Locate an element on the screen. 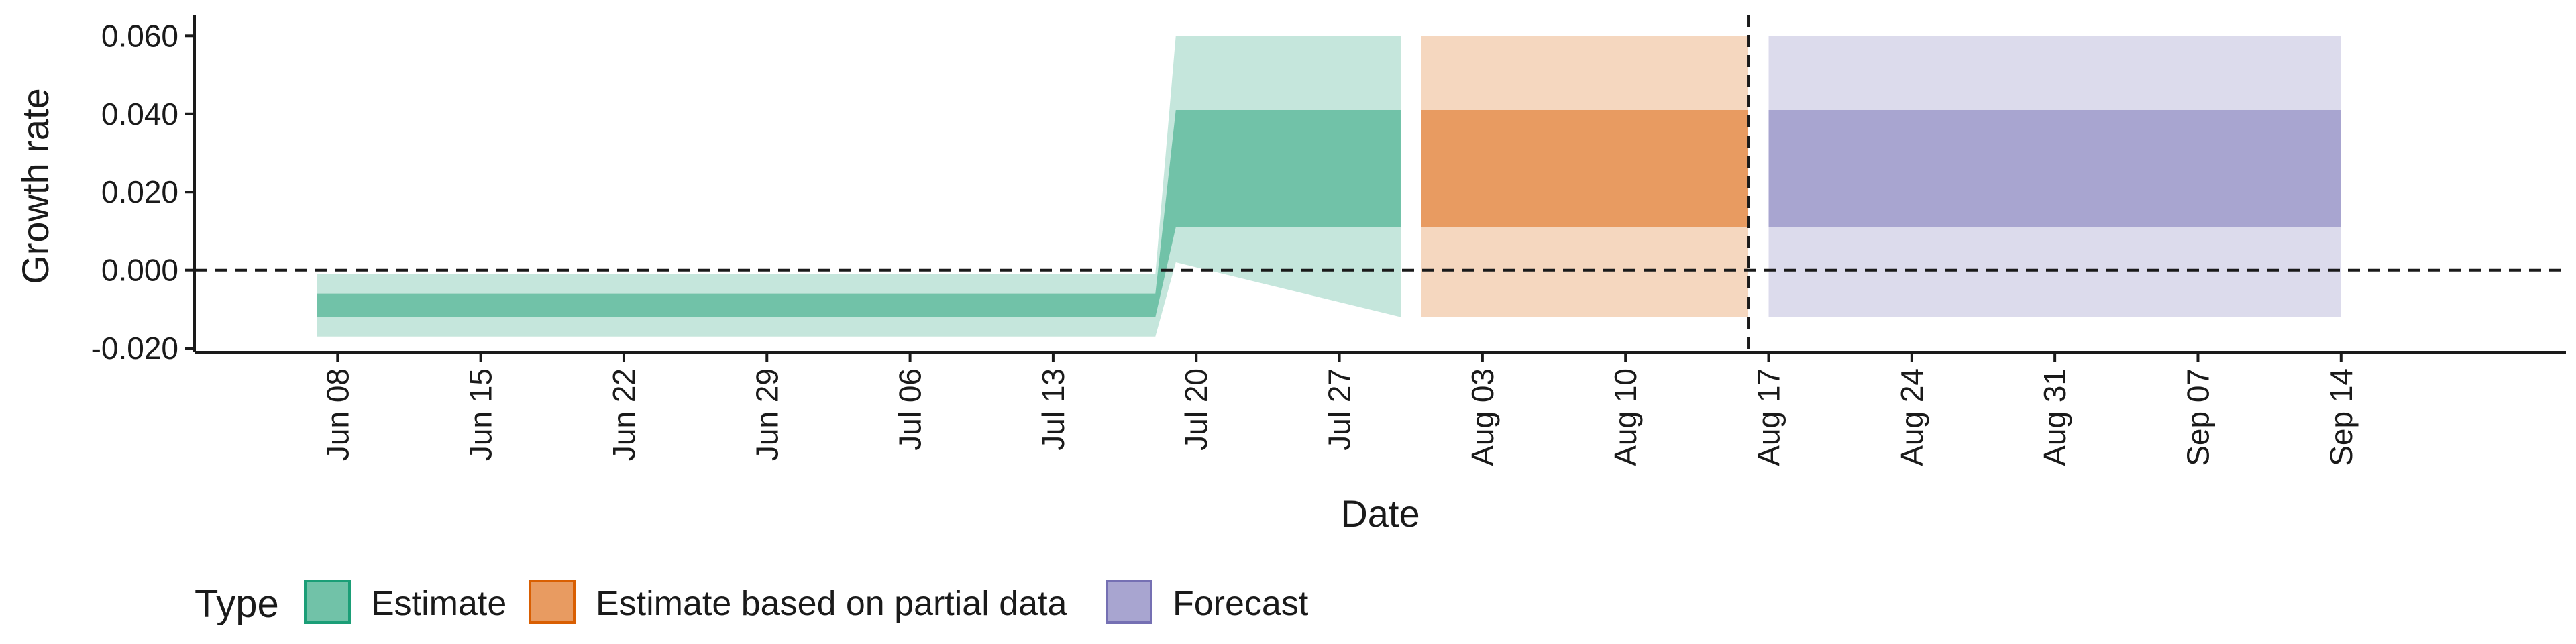  y-tick-label: 0.000 is located at coordinates (139, 270).